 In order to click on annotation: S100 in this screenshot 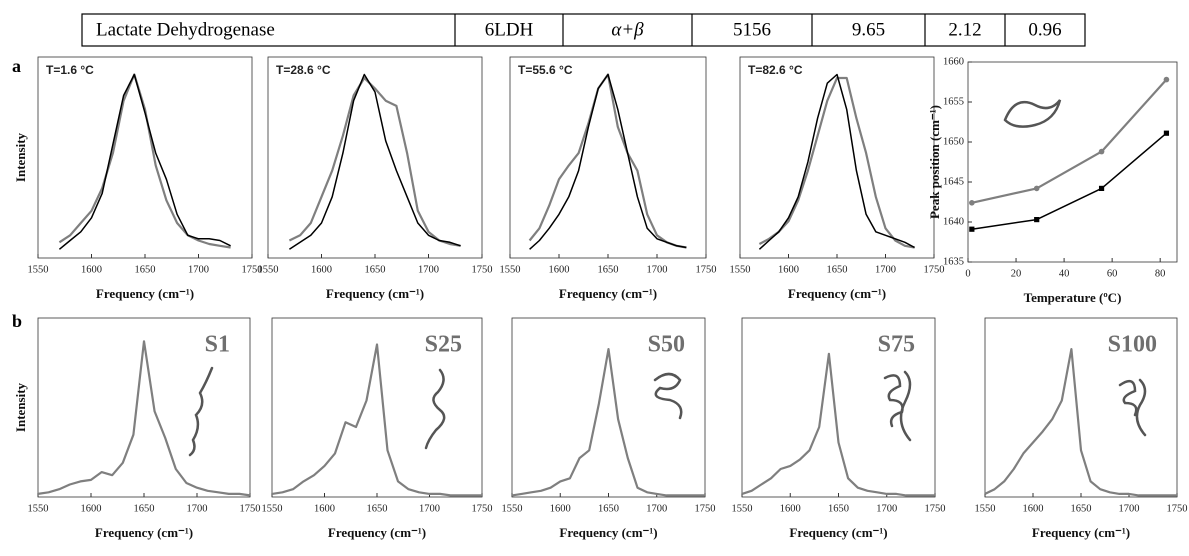, I will do `click(1132, 345)`.